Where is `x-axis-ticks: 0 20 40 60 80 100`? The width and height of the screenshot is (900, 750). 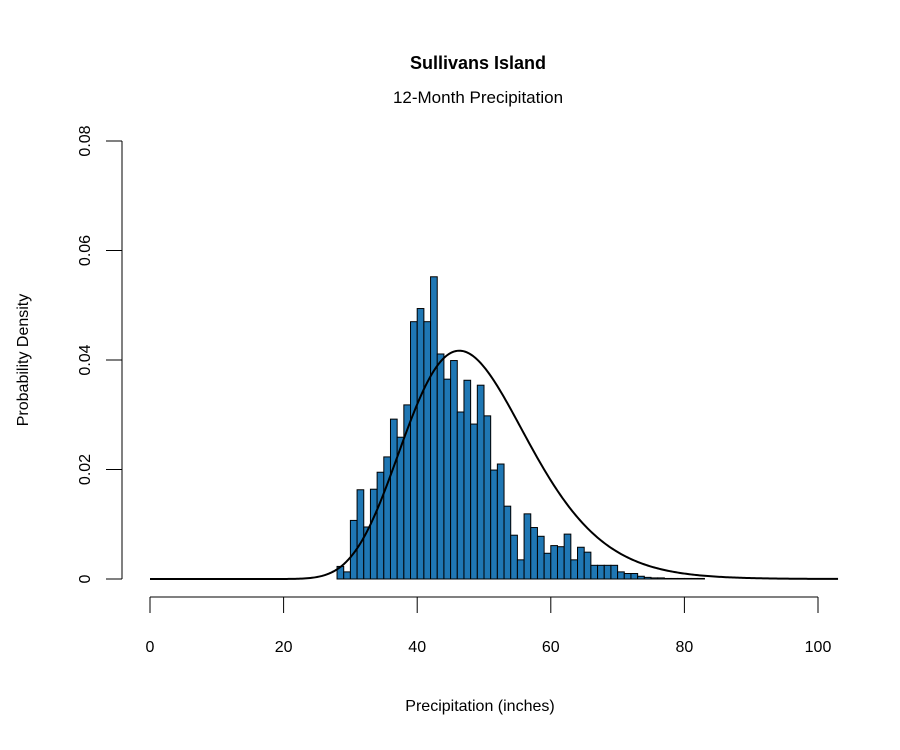 x-axis-ticks: 0 20 40 60 80 100 is located at coordinates (489, 626).